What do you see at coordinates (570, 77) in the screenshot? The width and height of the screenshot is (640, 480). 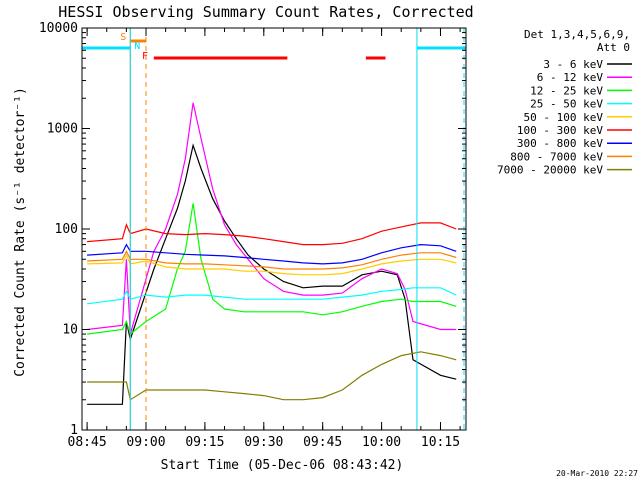 I see `legend-label: 6 - 12 keV` at bounding box center [570, 77].